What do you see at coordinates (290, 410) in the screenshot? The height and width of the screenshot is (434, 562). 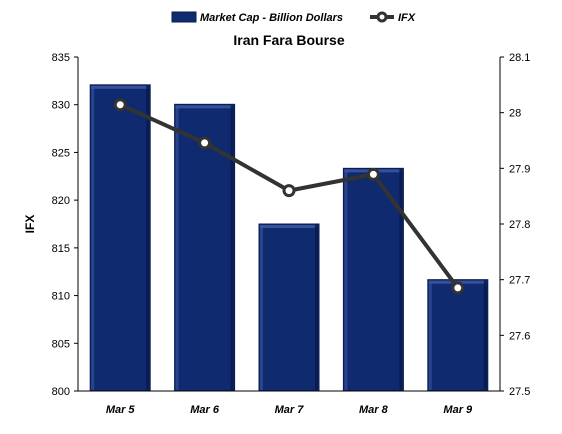 I see `x-tick-label: Mar 7` at bounding box center [290, 410].